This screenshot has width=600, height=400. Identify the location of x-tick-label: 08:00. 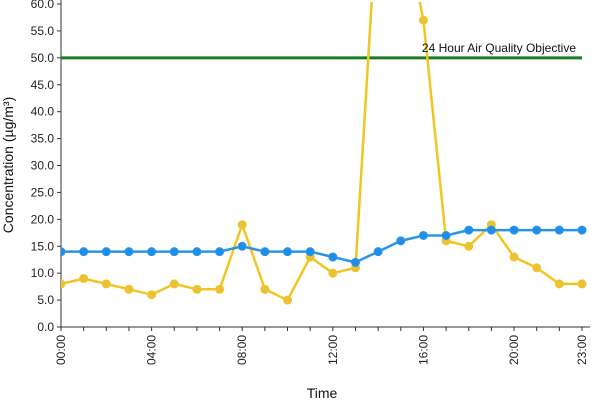
(242, 350).